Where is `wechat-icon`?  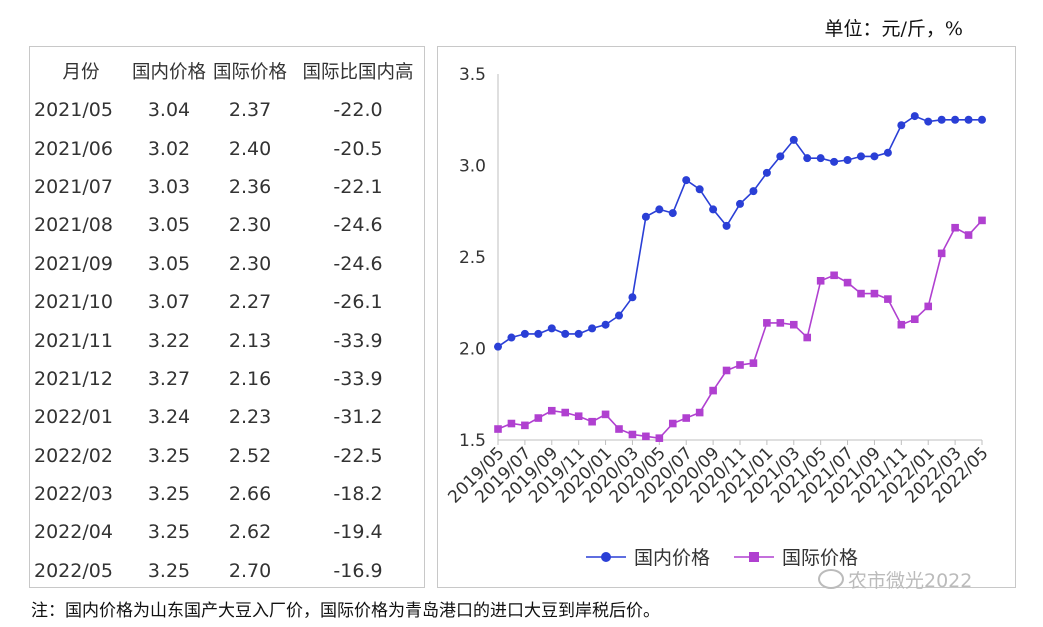 wechat-icon is located at coordinates (831, 579).